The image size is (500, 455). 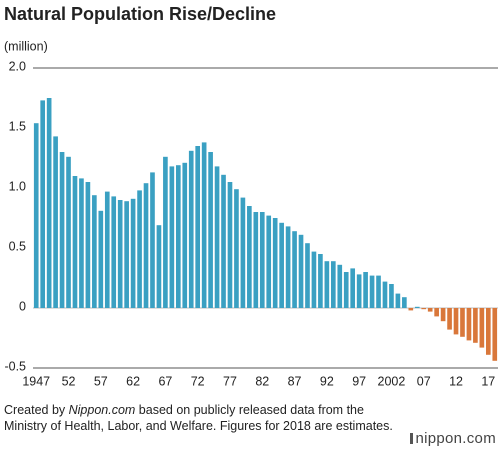 What do you see at coordinates (230, 381) in the screenshot?
I see `x-tick-label: 77` at bounding box center [230, 381].